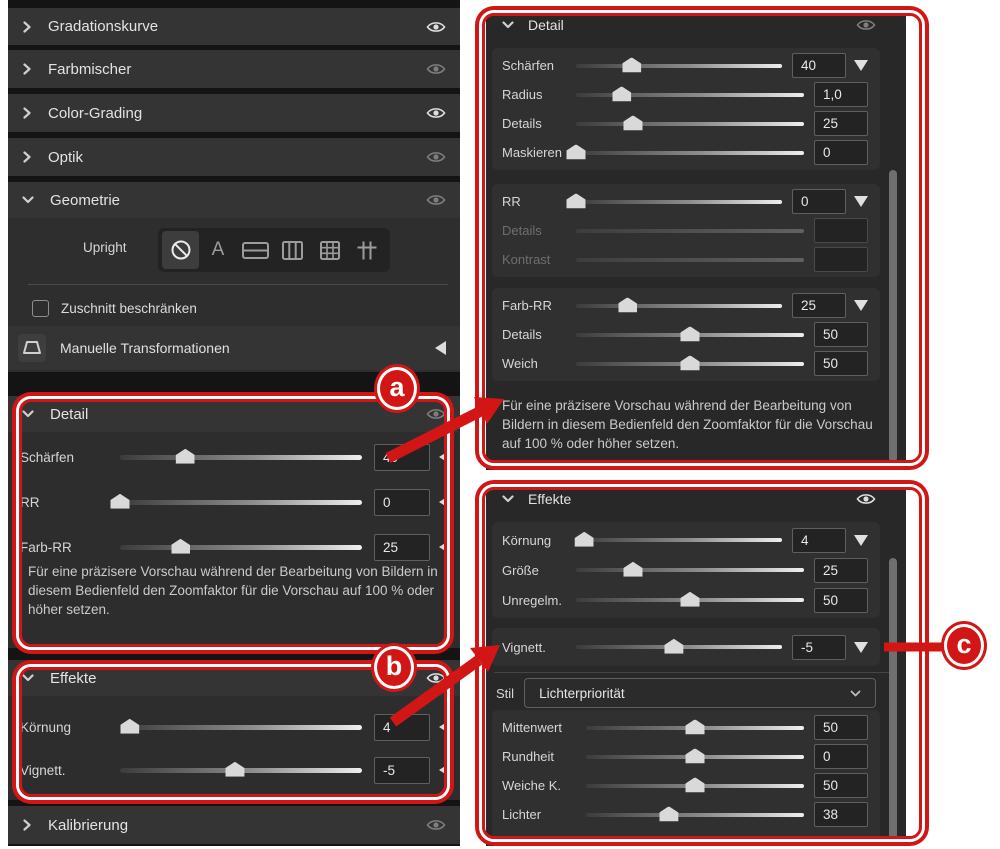 The width and height of the screenshot is (1000, 849). I want to click on slider-value-field: 4, so click(819, 540).